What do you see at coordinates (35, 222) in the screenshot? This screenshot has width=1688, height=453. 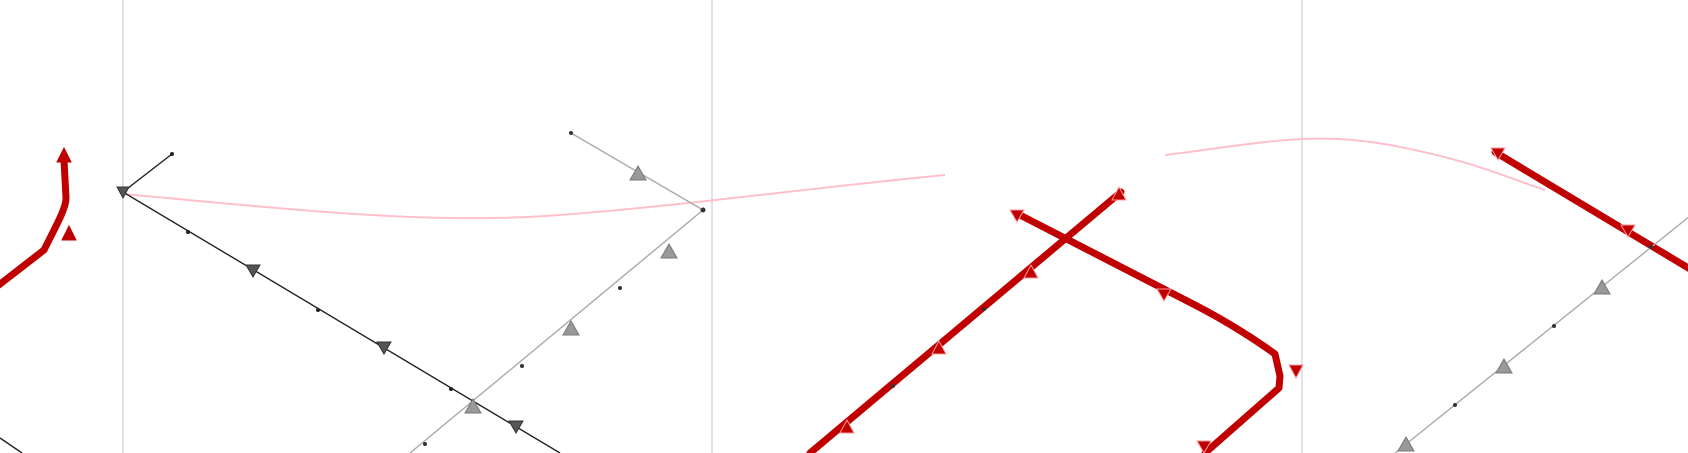 I see `red-route-left` at bounding box center [35, 222].